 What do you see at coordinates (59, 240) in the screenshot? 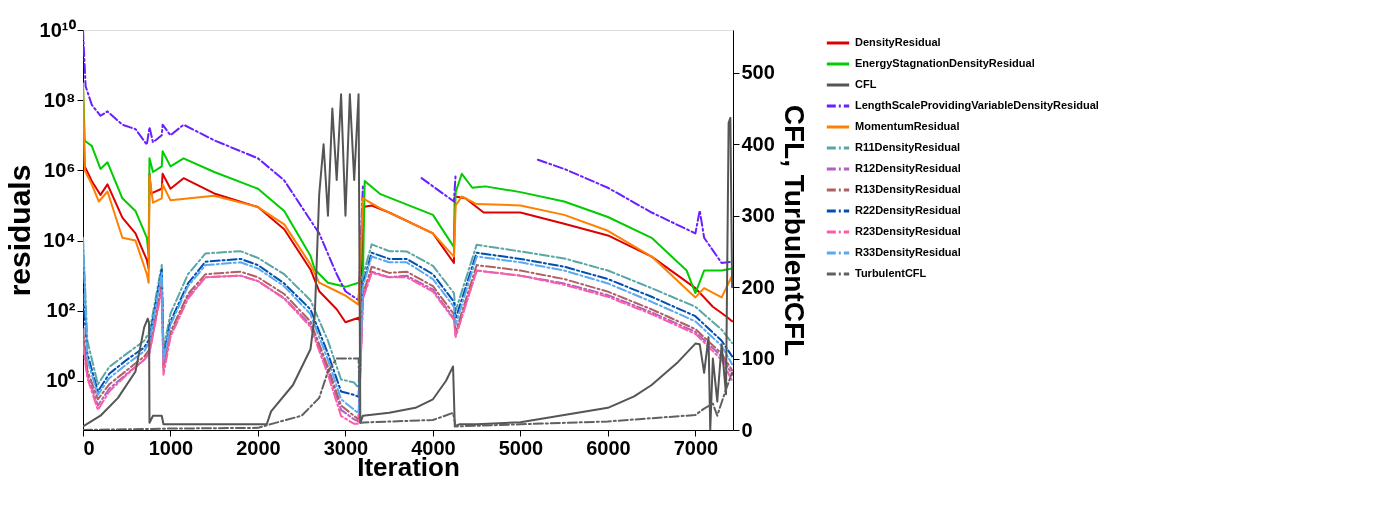
I see `y-tick-label: 10⁴` at bounding box center [59, 240].